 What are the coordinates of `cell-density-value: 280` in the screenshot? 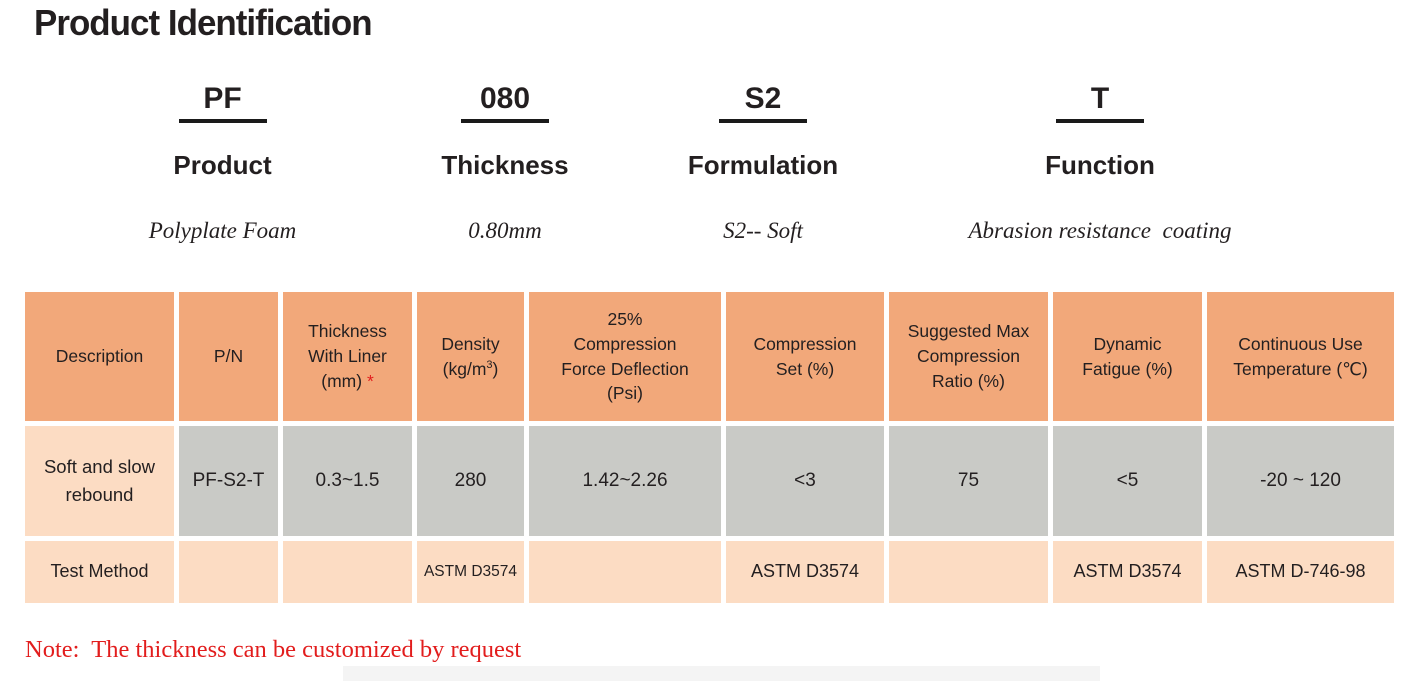 It's located at (470, 481).